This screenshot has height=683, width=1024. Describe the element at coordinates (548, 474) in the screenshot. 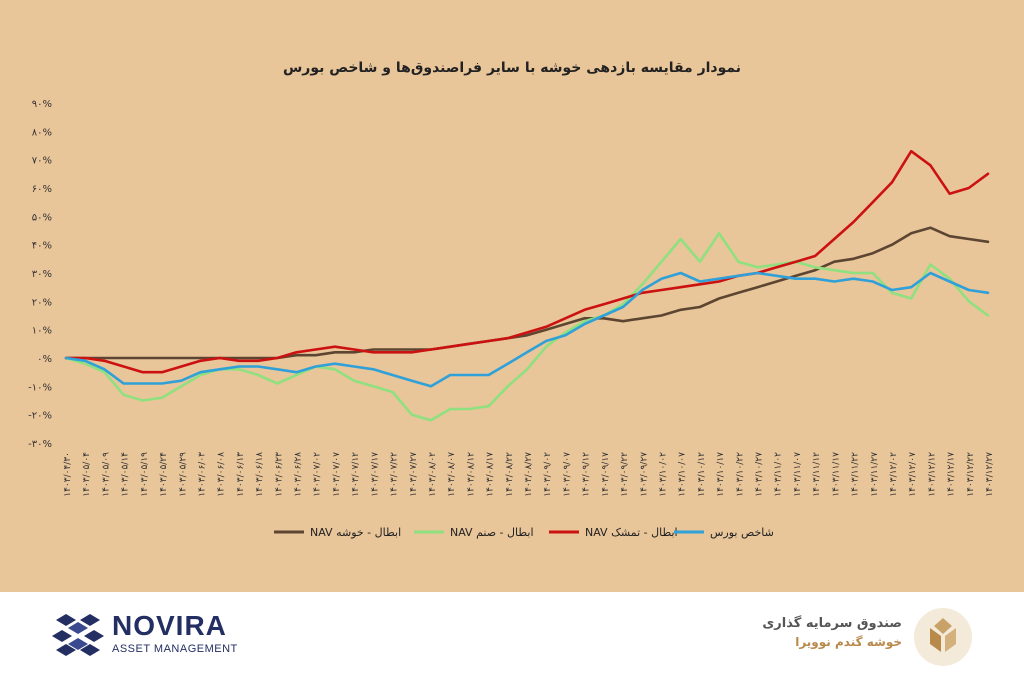

I see `x-tick-label: ۱۴۰۳/۰۹/۰۲` at that location.